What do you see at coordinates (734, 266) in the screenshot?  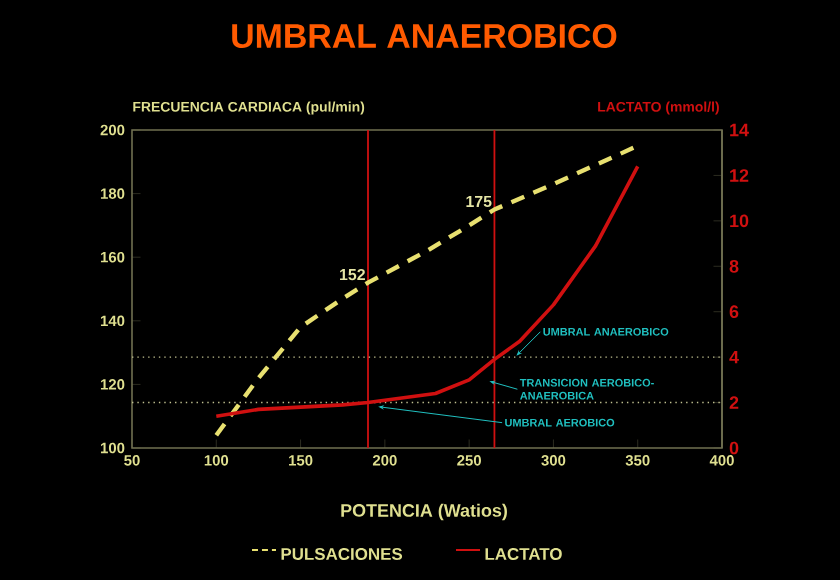 I see `y2-tick-label: 8` at bounding box center [734, 266].